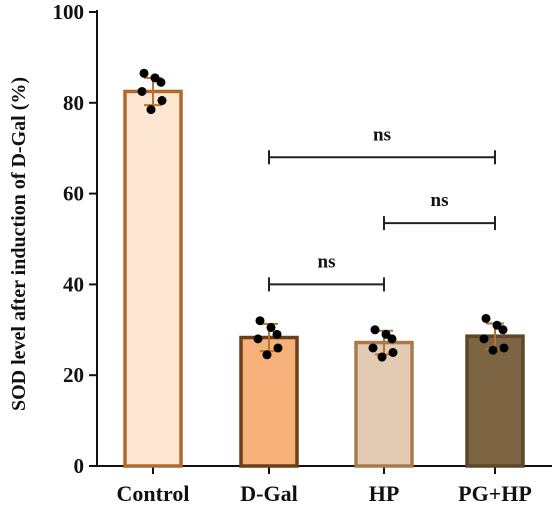 Image resolution: width=555 pixels, height=510 pixels. What do you see at coordinates (382, 208) in the screenshot?
I see `significance-brackets: ns ns ns` at bounding box center [382, 208].